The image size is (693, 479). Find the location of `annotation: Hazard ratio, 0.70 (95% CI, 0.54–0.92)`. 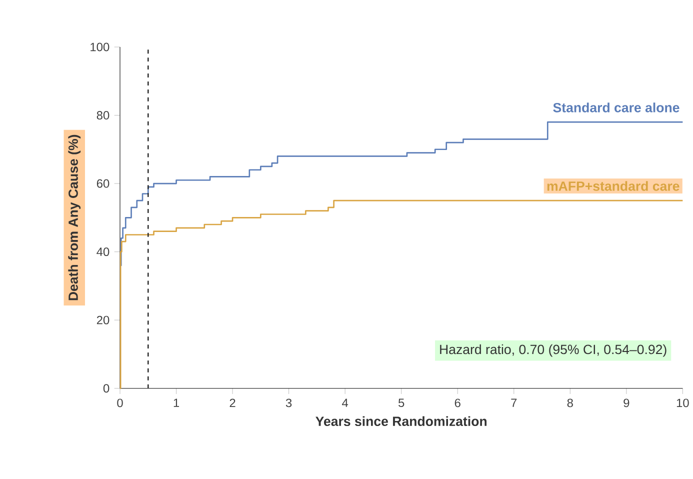

annotation: Hazard ratio, 0.70 (95% CI, 0.54–0.92) is located at coordinates (553, 350).